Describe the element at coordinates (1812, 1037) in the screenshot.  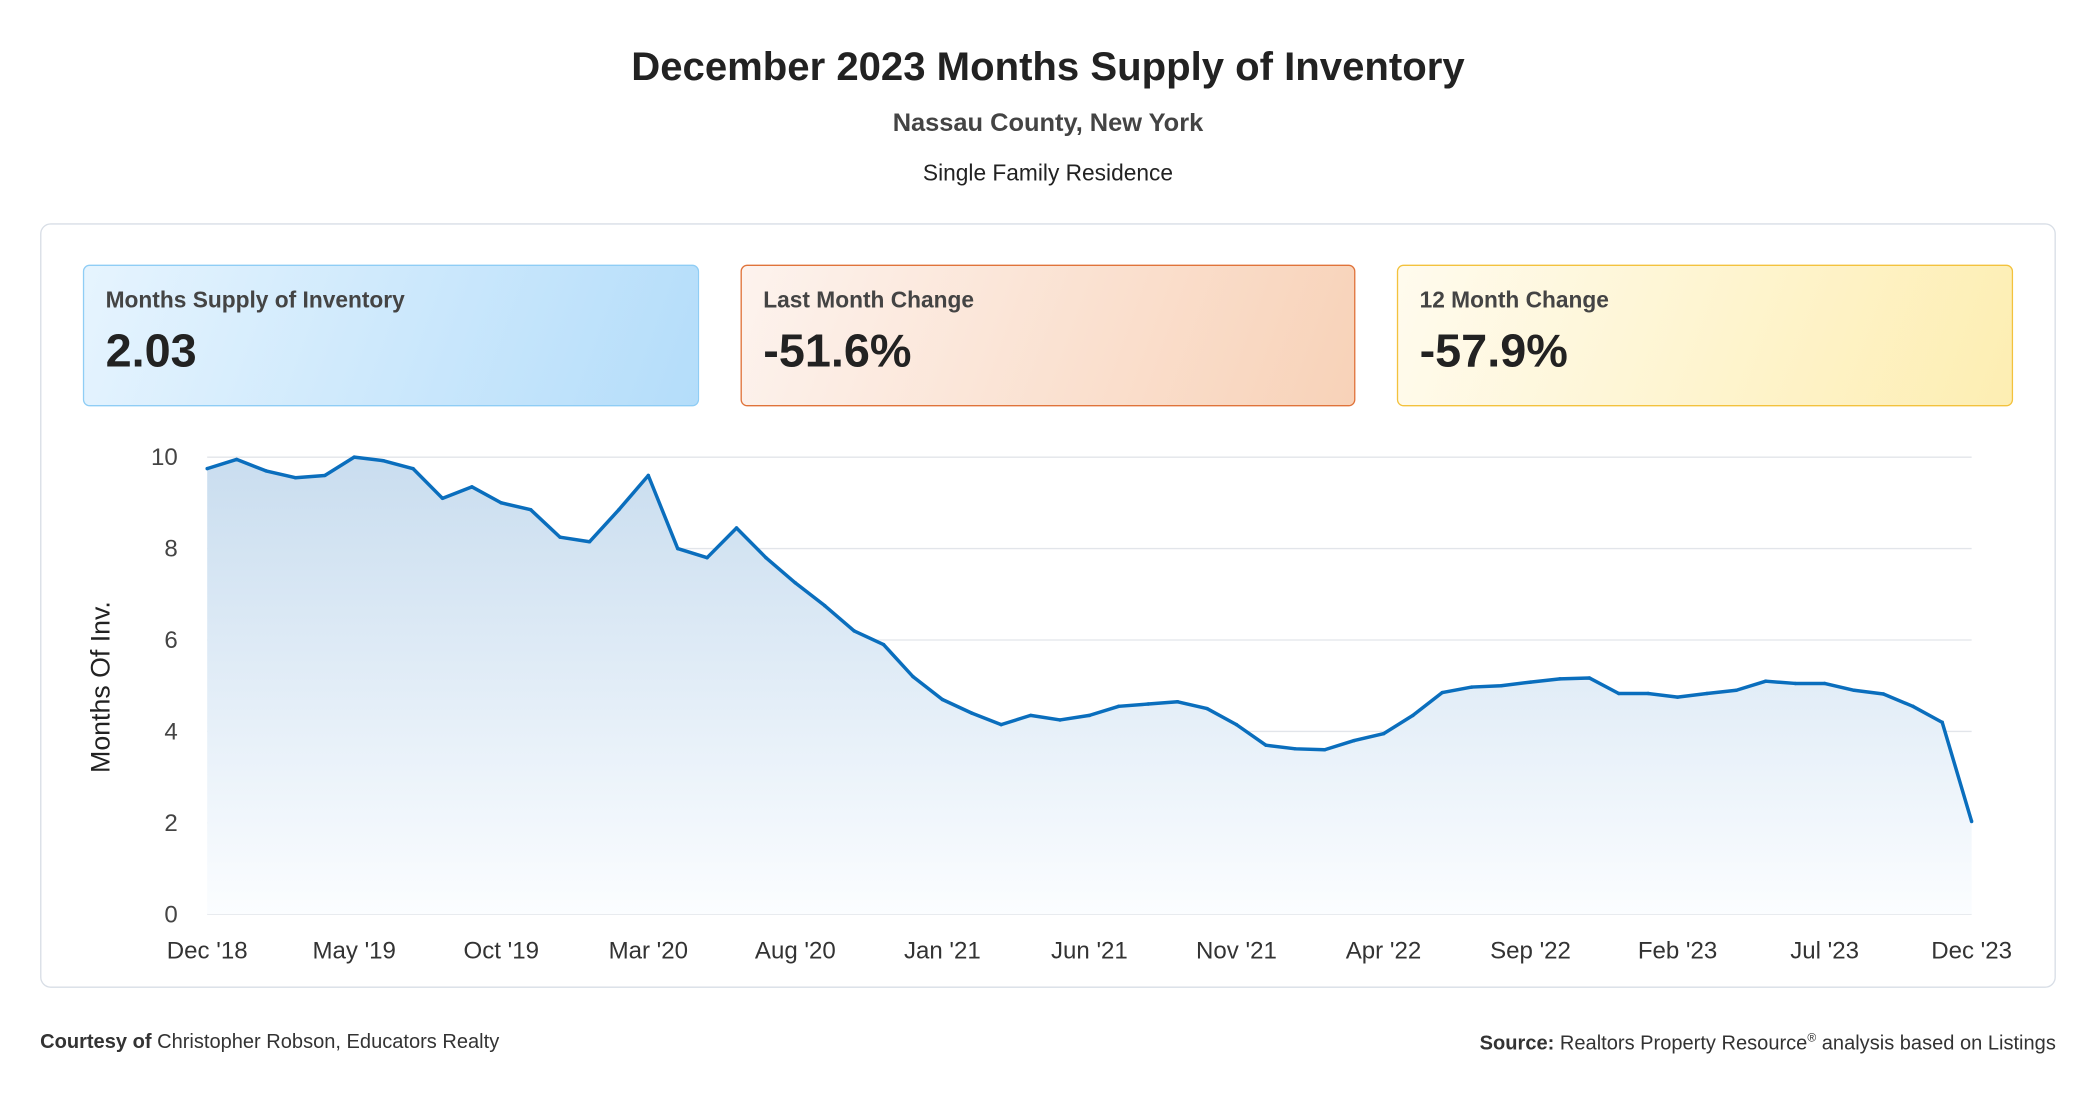
I see `registered-mark: ®` at that location.